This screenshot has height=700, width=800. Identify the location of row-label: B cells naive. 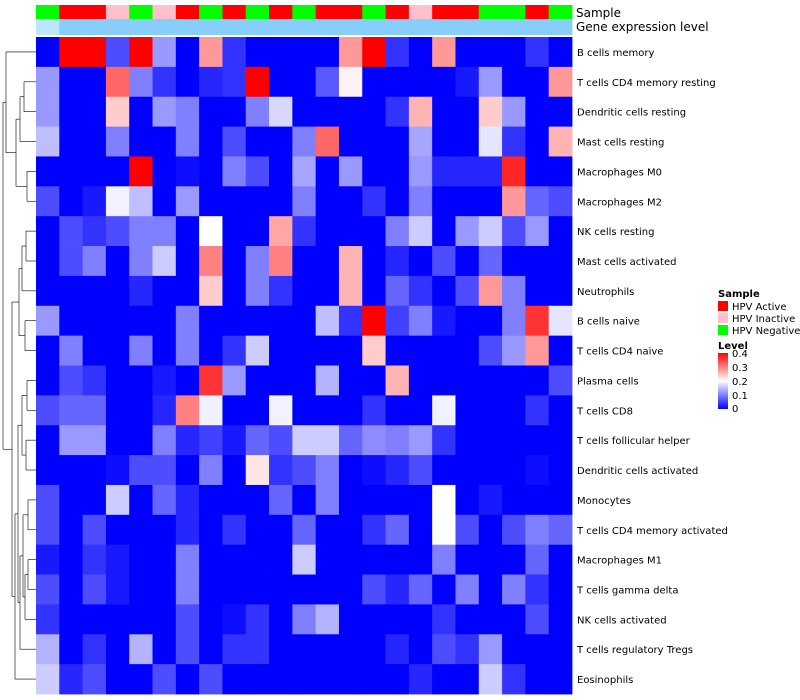
(608, 322).